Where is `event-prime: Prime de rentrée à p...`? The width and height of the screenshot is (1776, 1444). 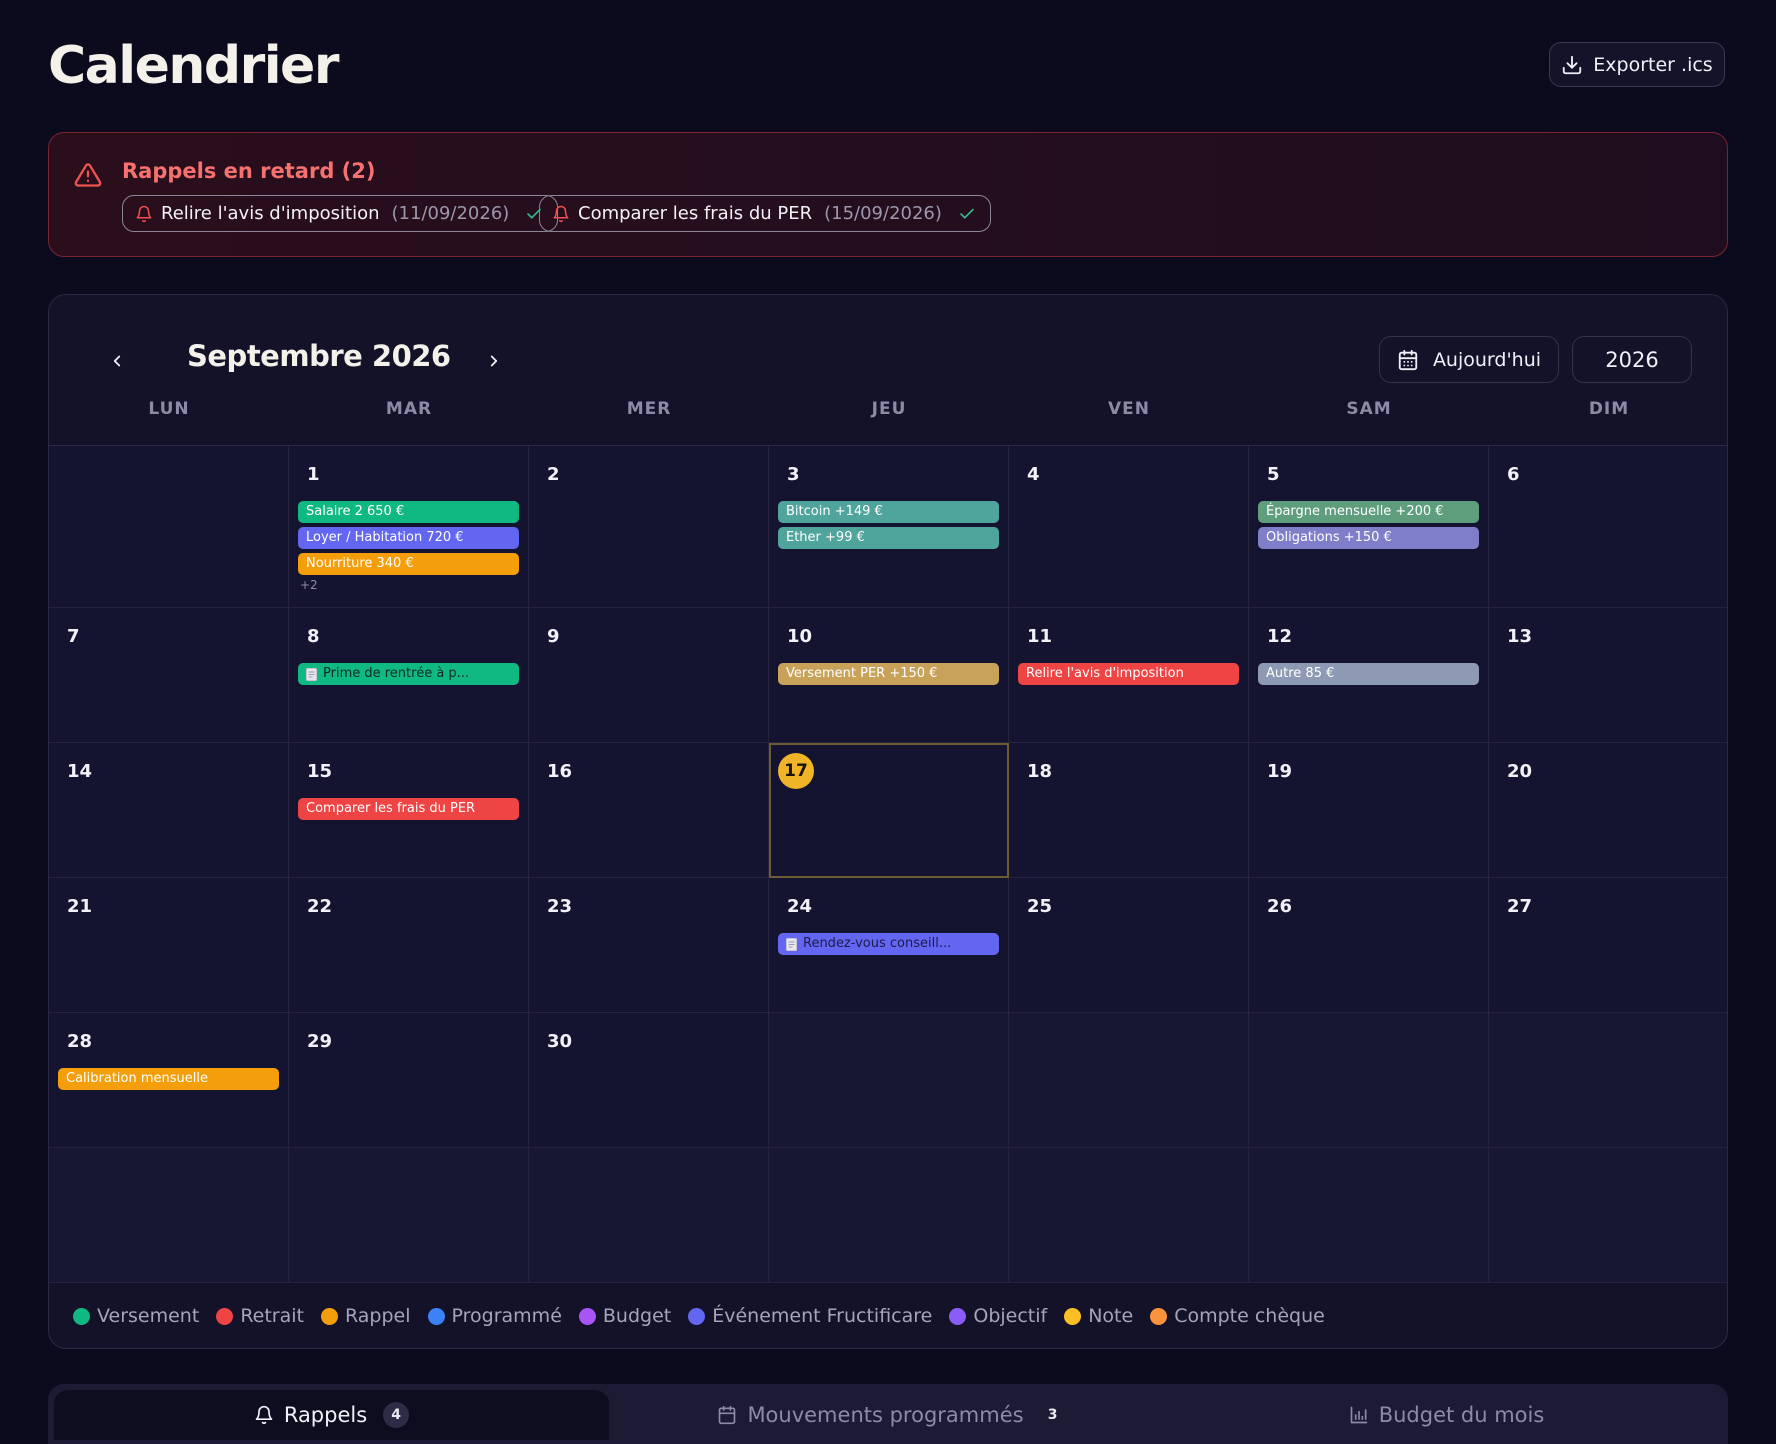
event-prime: Prime de rentrée à p... is located at coordinates (408, 674).